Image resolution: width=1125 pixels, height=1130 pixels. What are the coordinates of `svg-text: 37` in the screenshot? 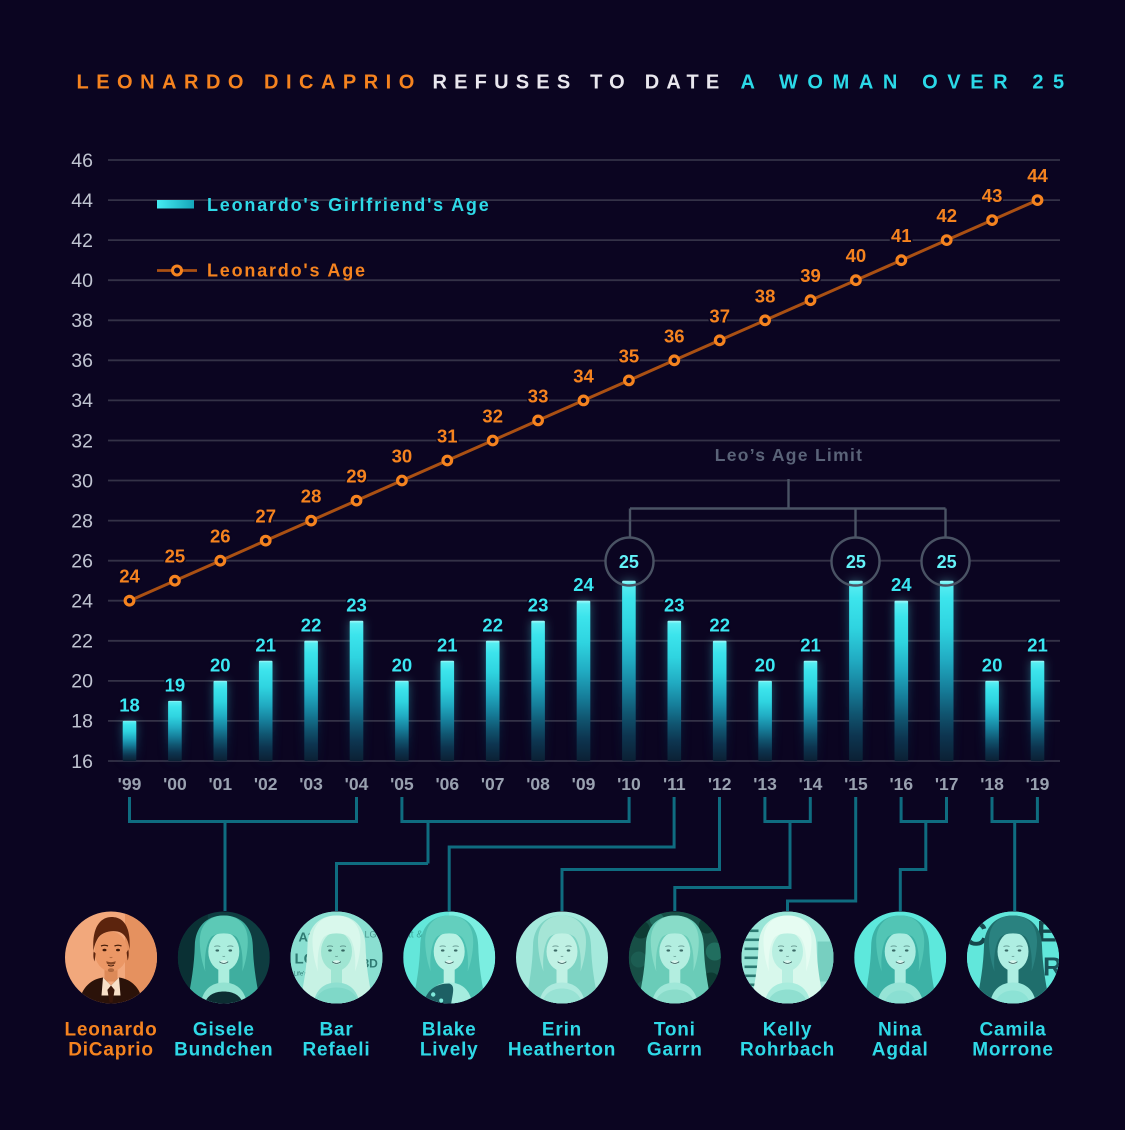 It's located at (719, 315).